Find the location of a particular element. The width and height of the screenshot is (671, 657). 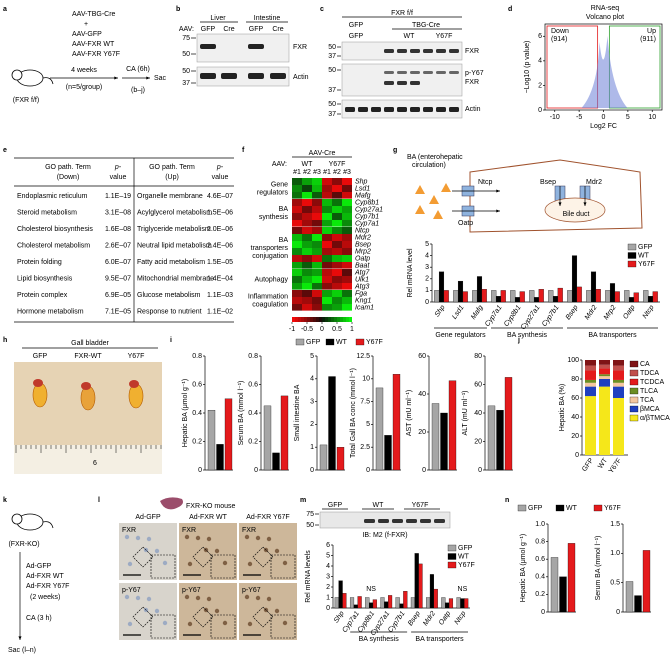

y-tick-label: 4 is located at coordinates (328, 566).